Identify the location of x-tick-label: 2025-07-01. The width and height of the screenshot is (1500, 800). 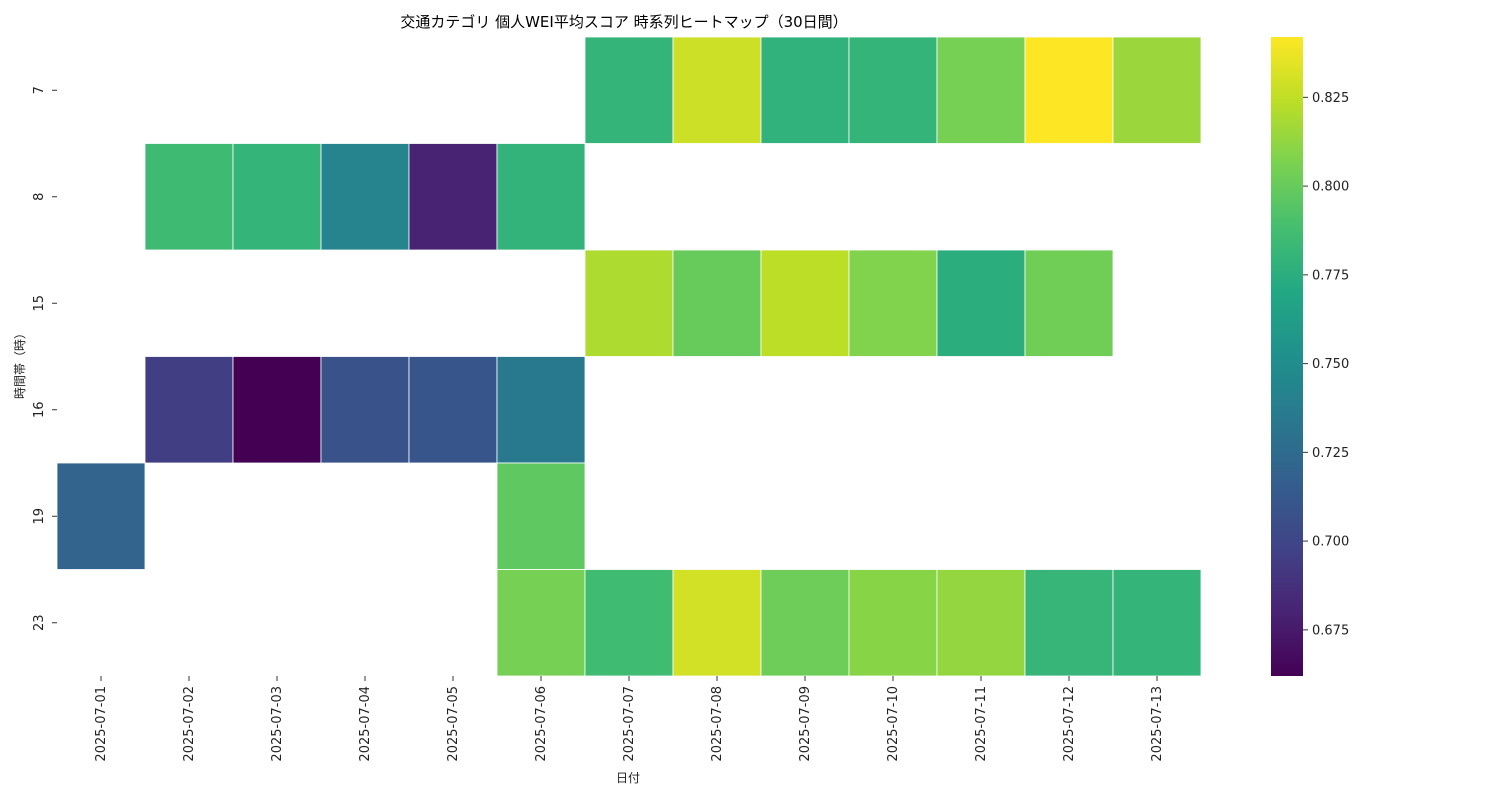
(101, 724).